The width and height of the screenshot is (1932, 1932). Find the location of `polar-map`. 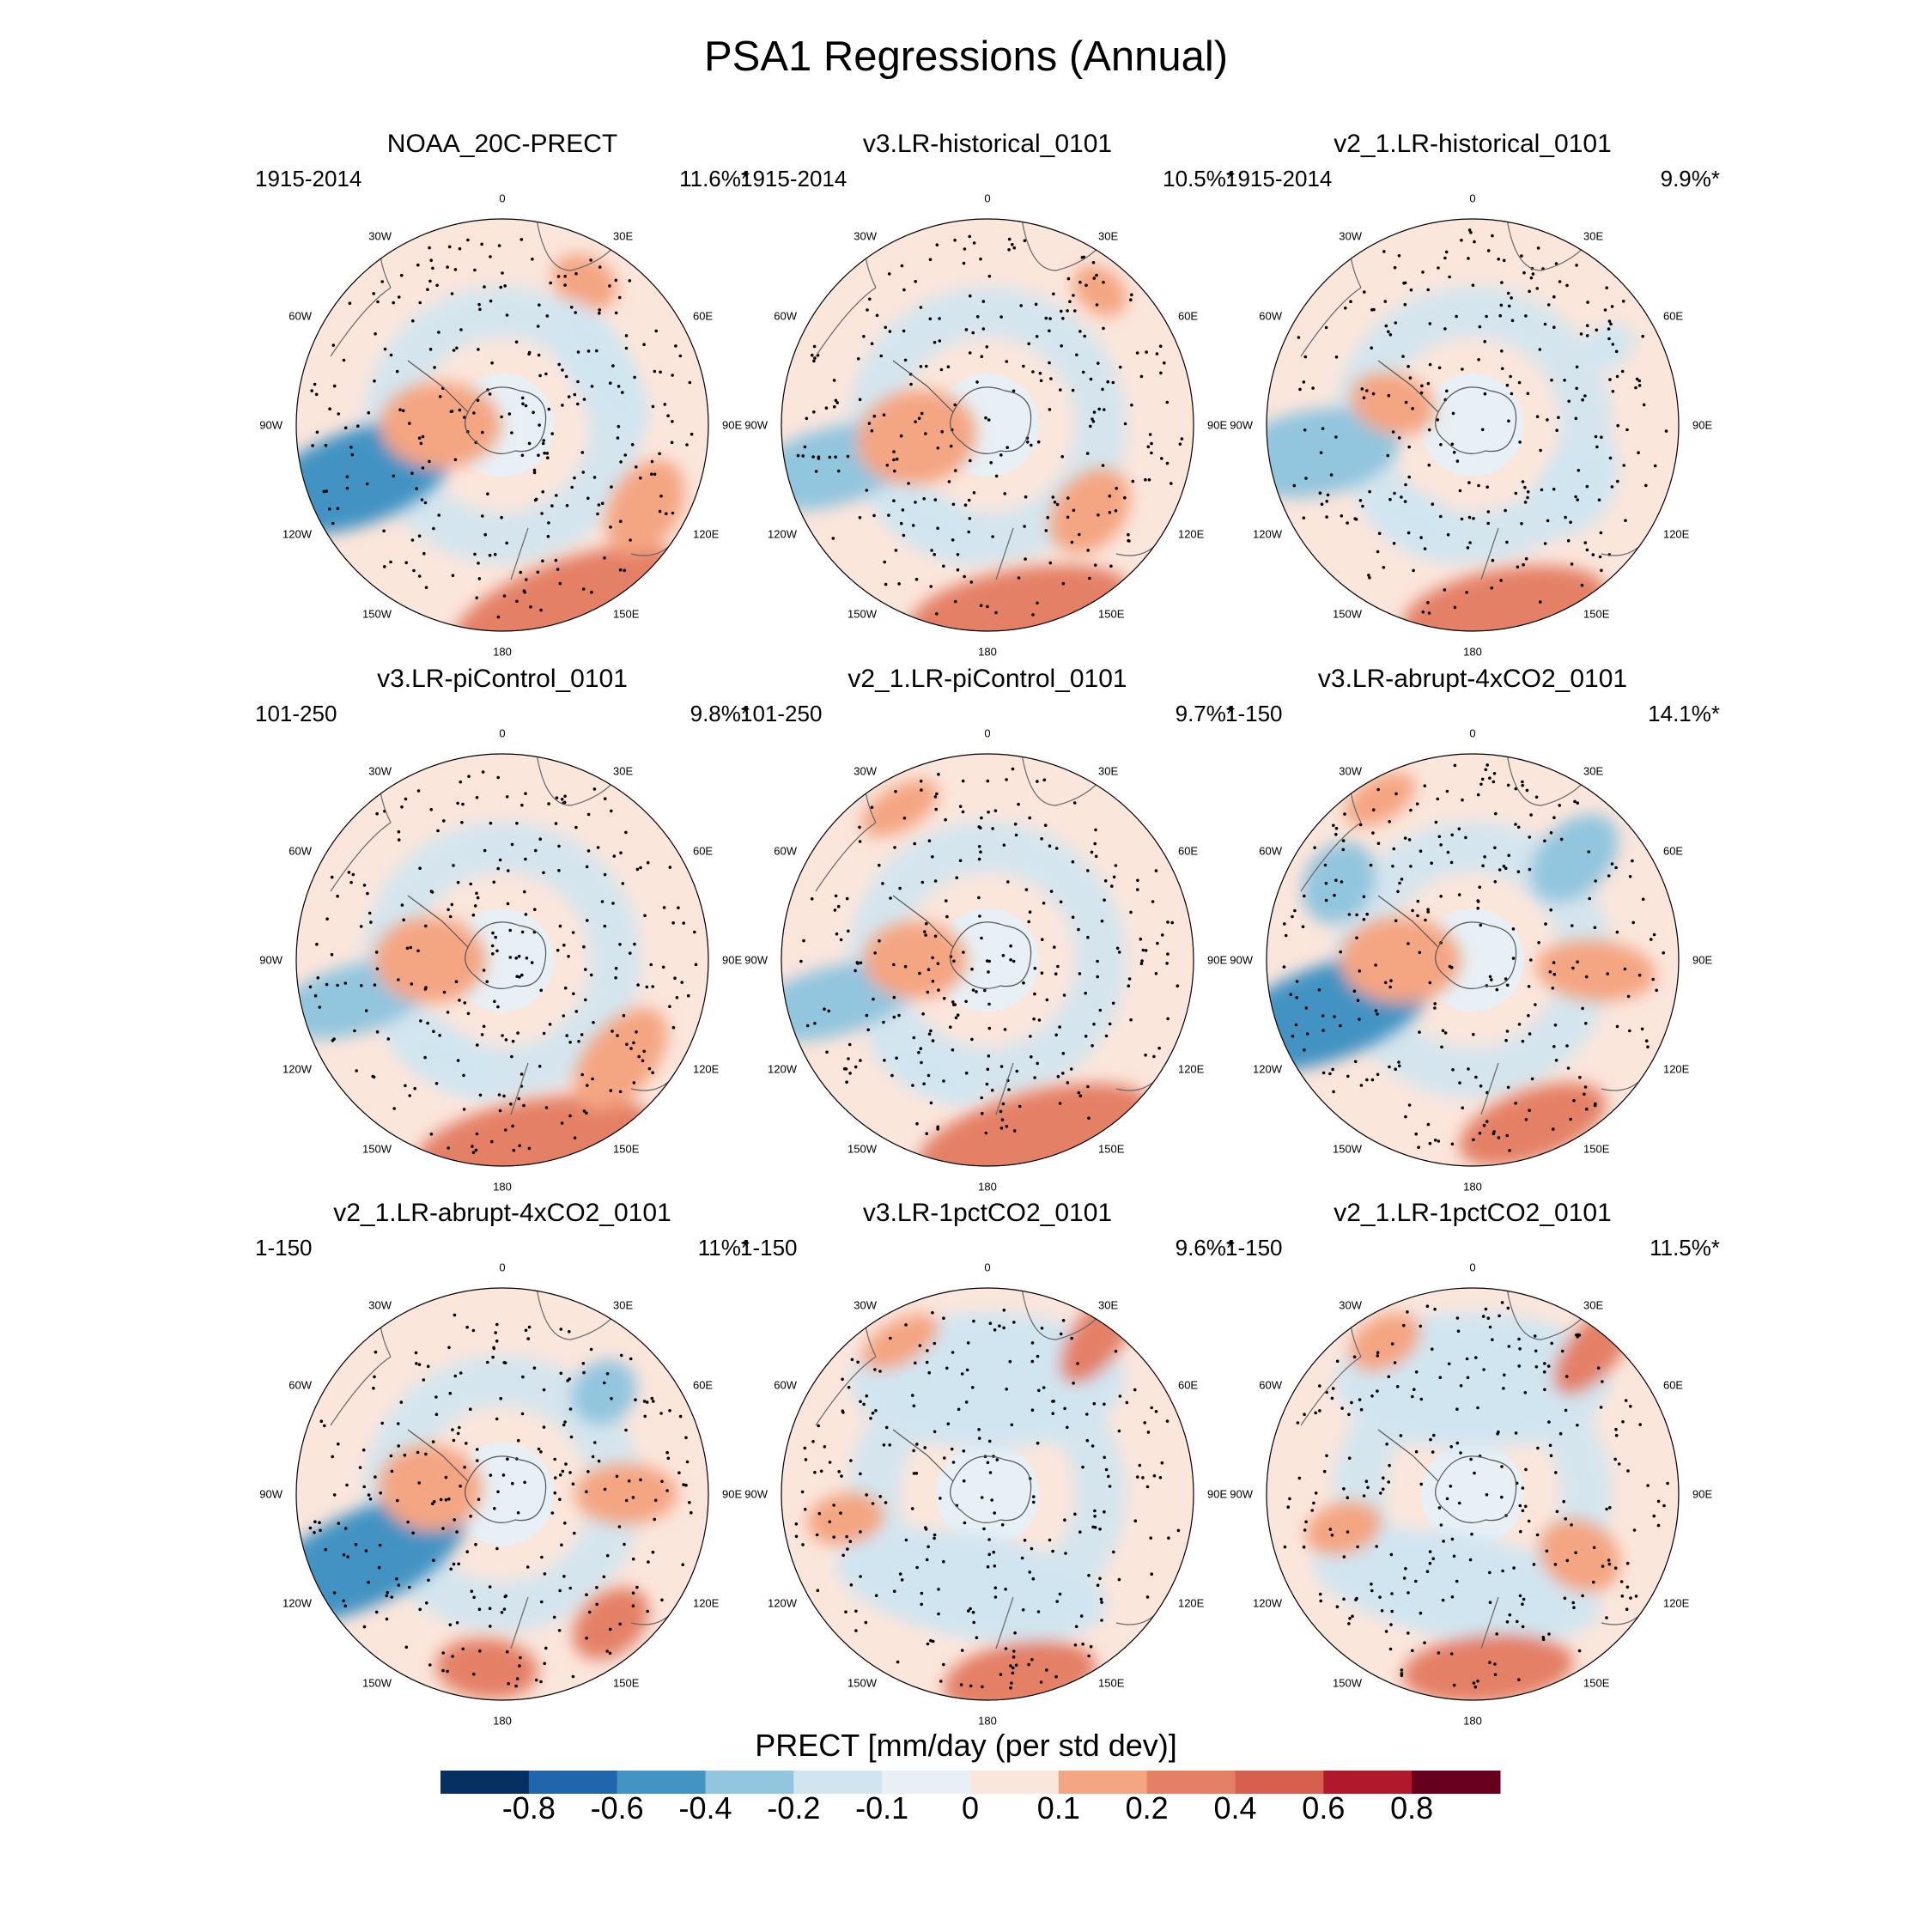

polar-map is located at coordinates (502, 425).